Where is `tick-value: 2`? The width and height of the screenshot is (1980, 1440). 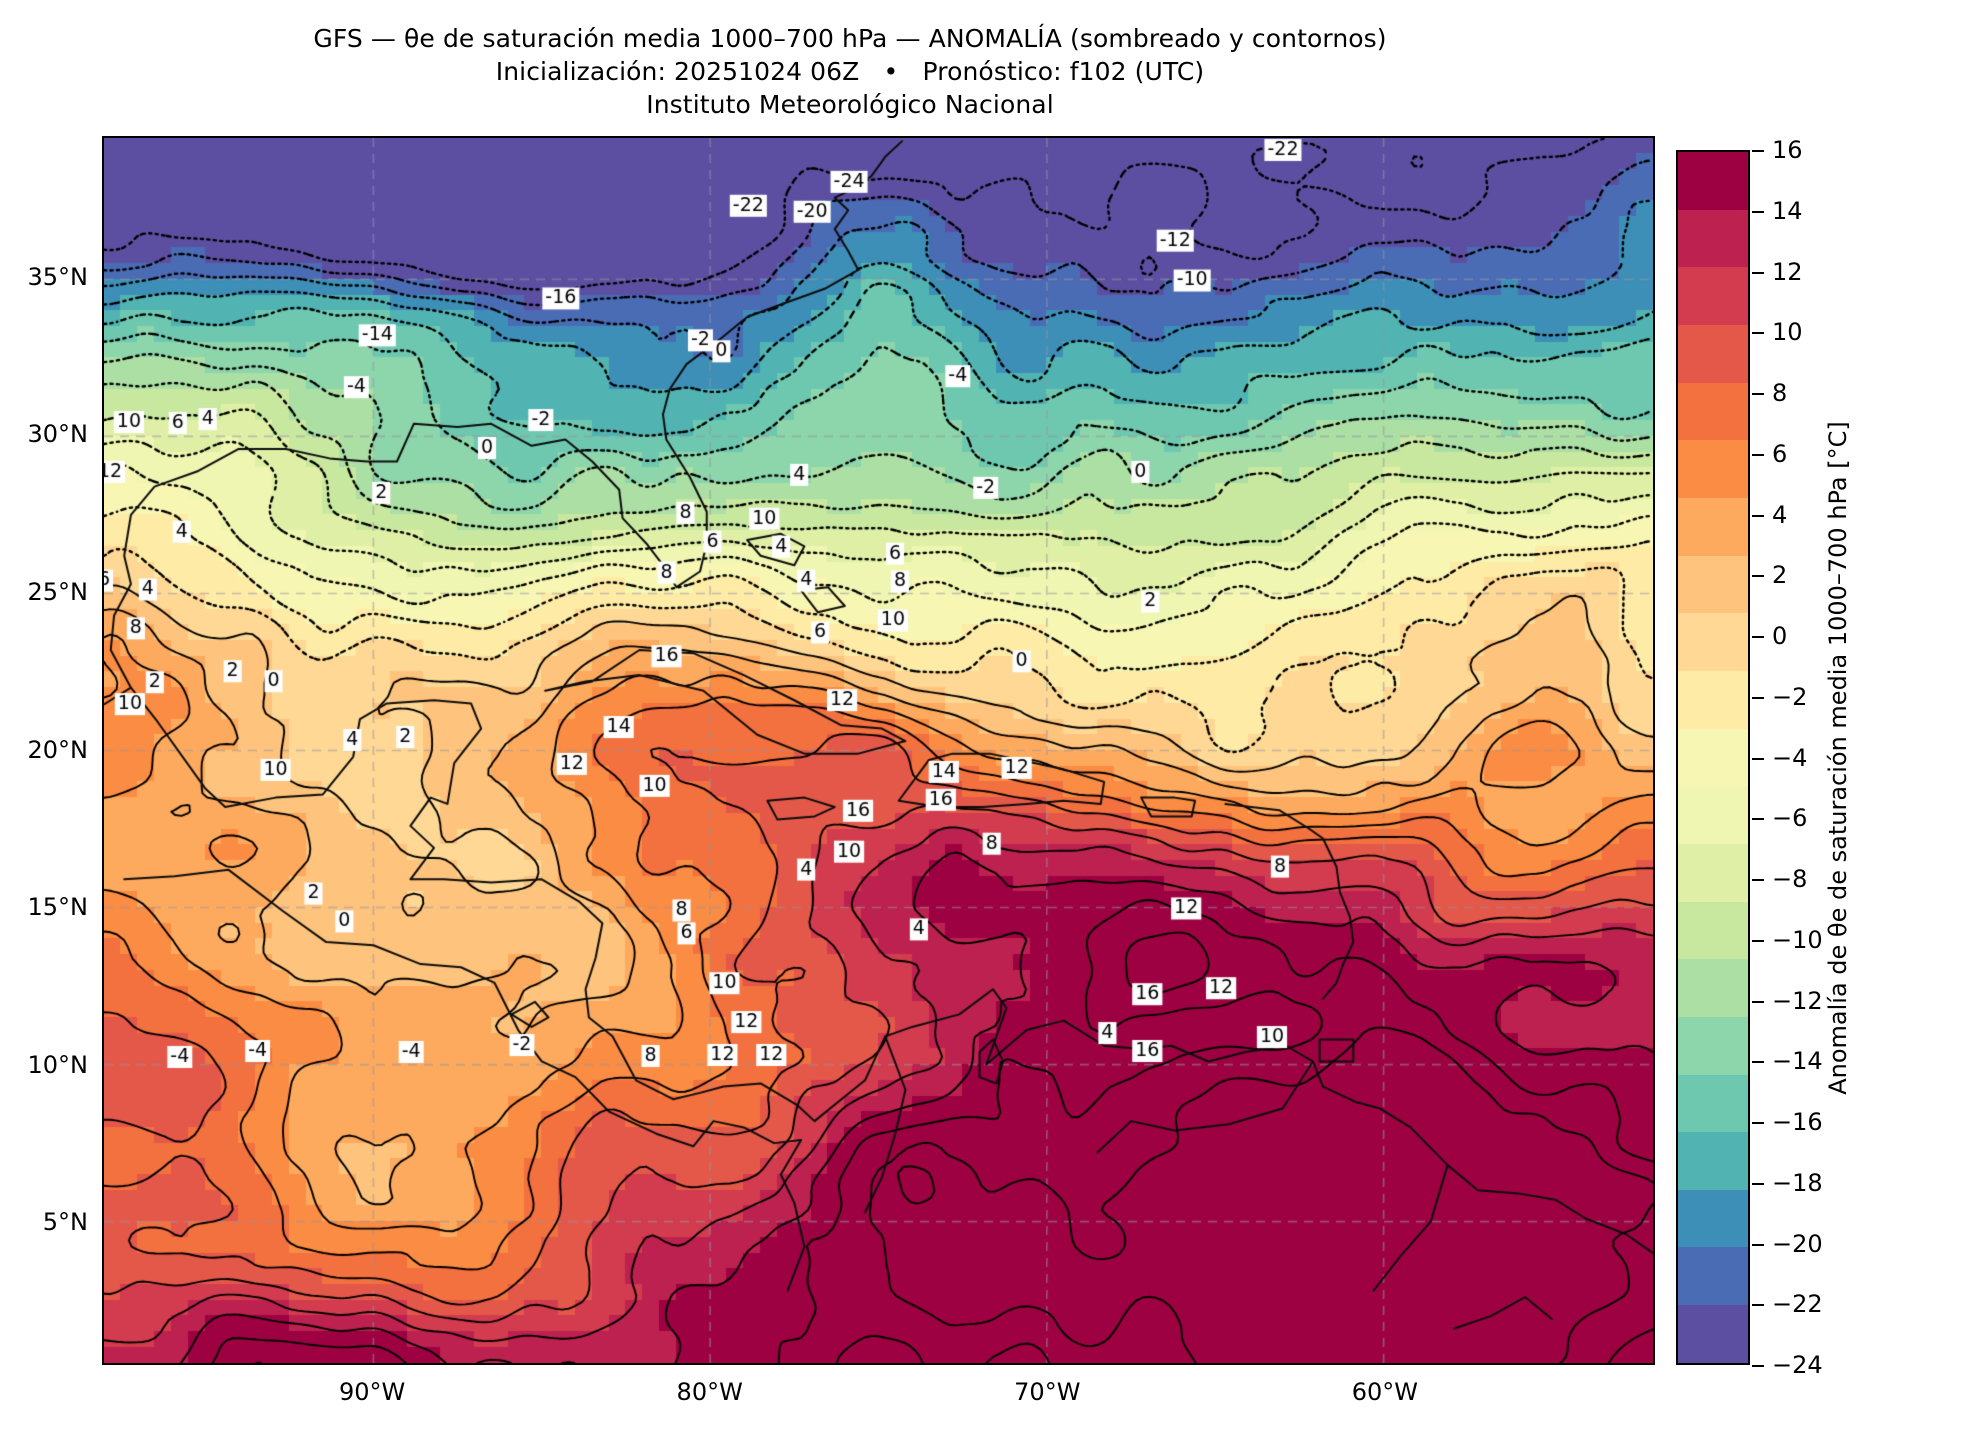
tick-value: 2 is located at coordinates (1780, 575).